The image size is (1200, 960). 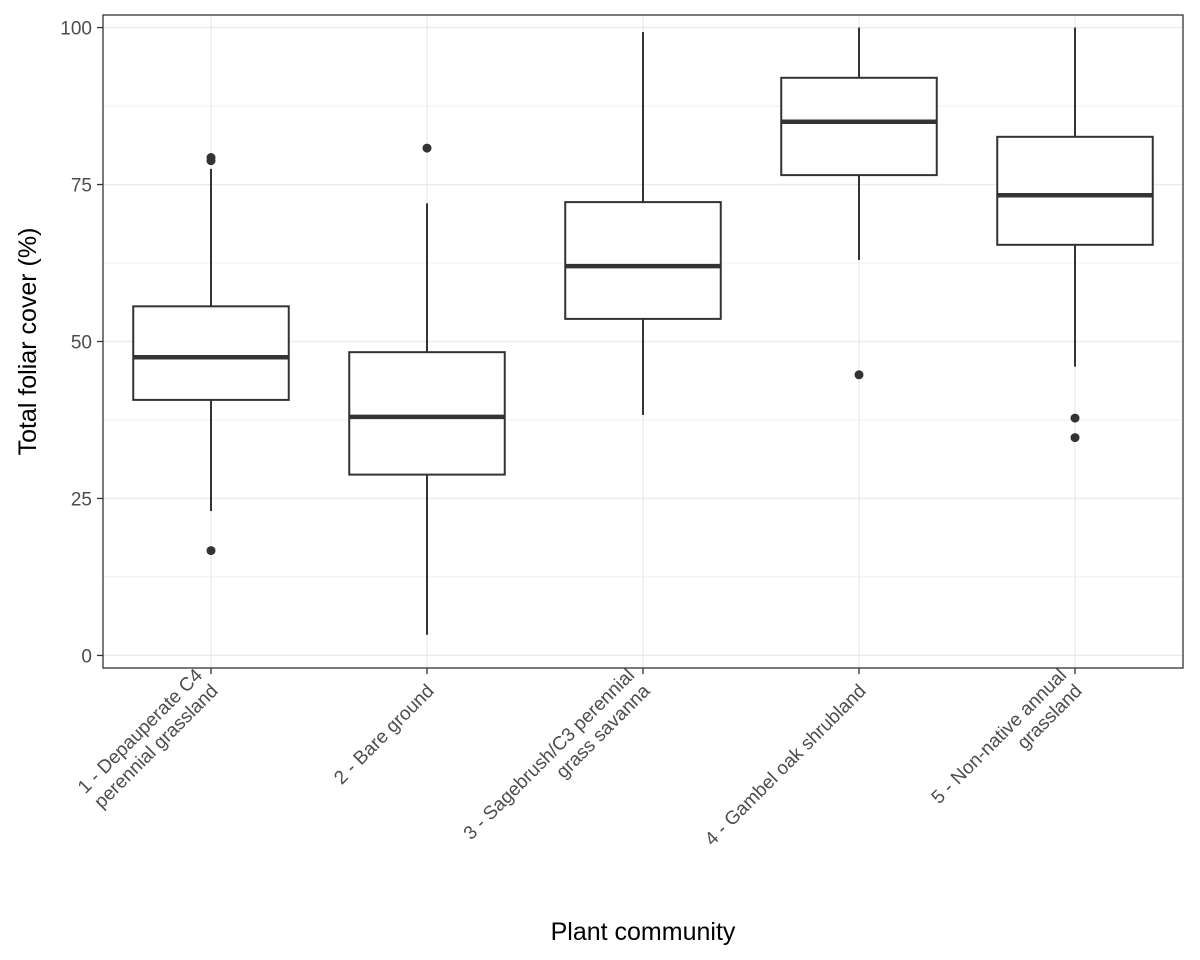 I want to click on y-tick-label: 75, so click(x=81, y=186).